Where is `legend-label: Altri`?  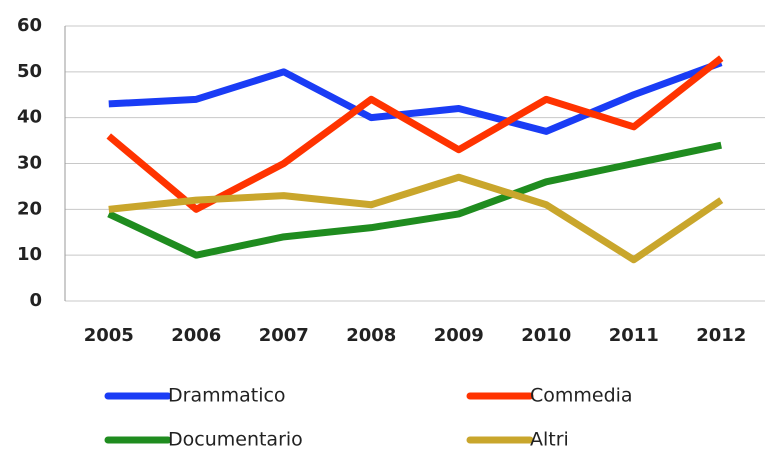
legend-label: Altri is located at coordinates (549, 440).